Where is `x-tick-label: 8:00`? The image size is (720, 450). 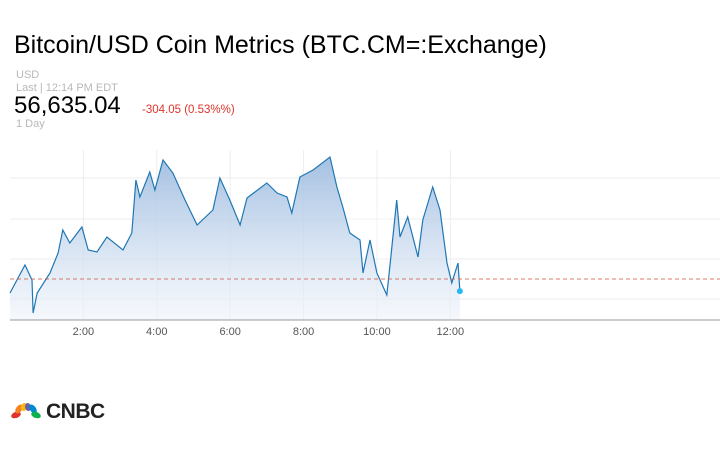 x-tick-label: 8:00 is located at coordinates (303, 332).